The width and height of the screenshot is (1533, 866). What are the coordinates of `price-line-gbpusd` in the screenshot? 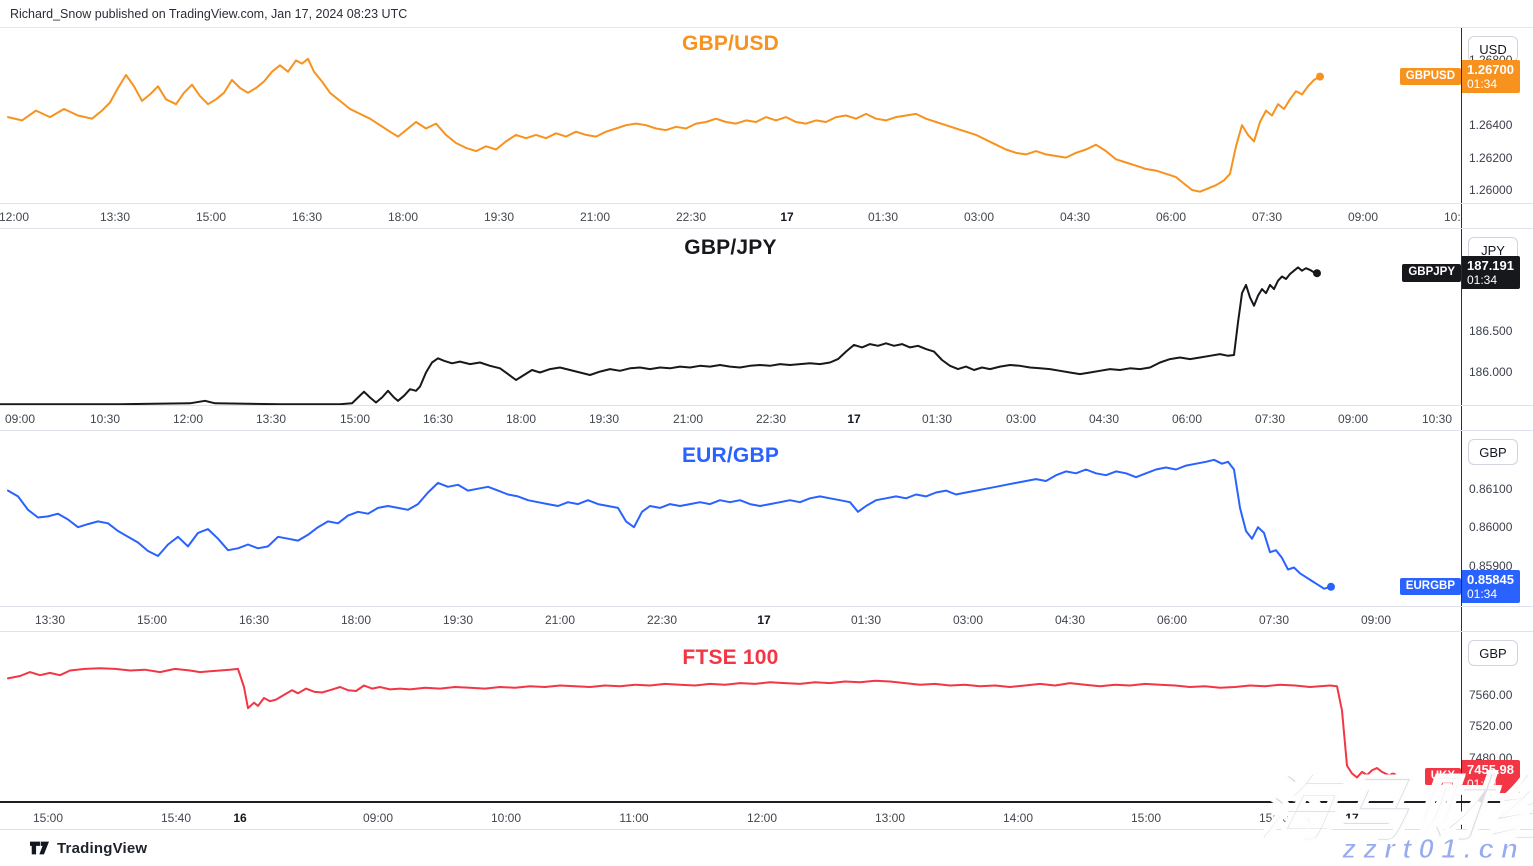 It's located at (664, 125).